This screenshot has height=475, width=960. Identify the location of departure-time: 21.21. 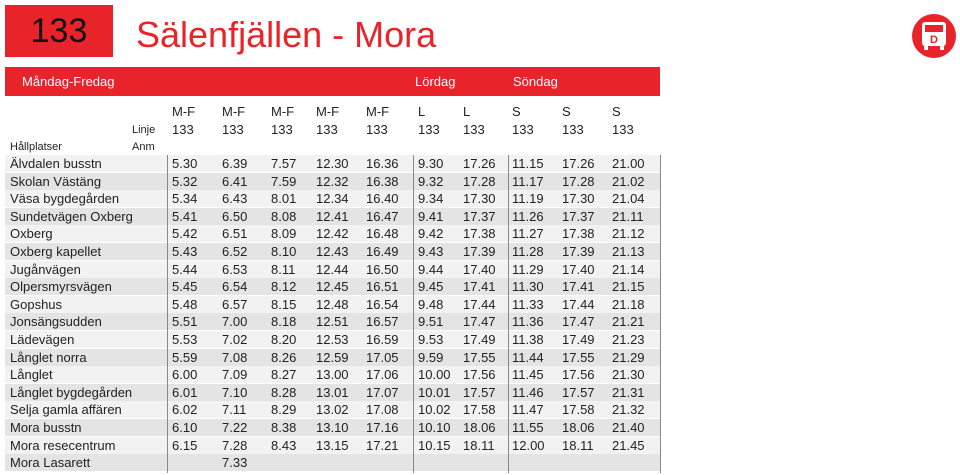
(628, 322).